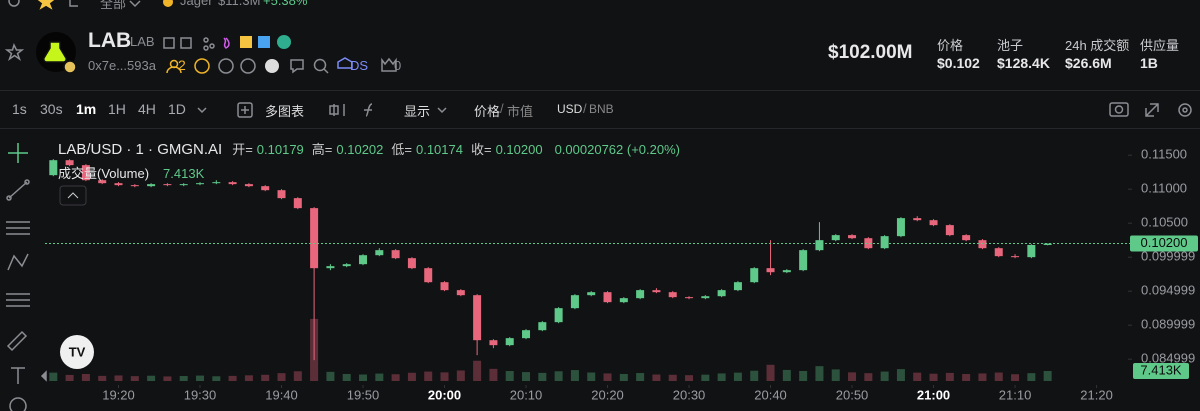 The image size is (1200, 411). Describe the element at coordinates (520, 111) in the screenshot. I see `mcap-toggle: 市值` at that location.